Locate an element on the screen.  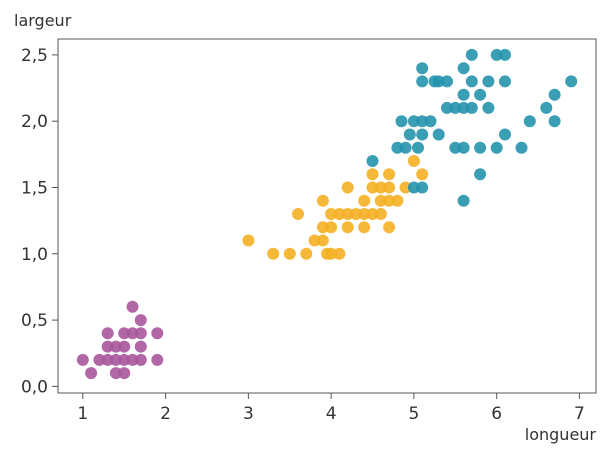
y-axis-title: largeur is located at coordinates (43, 20).